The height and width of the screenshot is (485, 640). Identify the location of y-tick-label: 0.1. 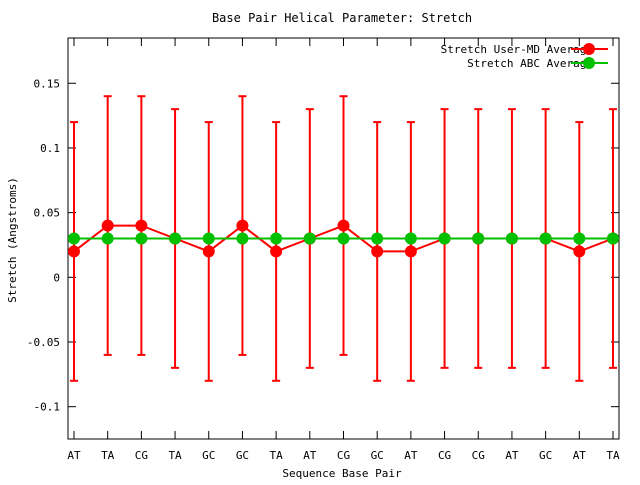
(50, 148).